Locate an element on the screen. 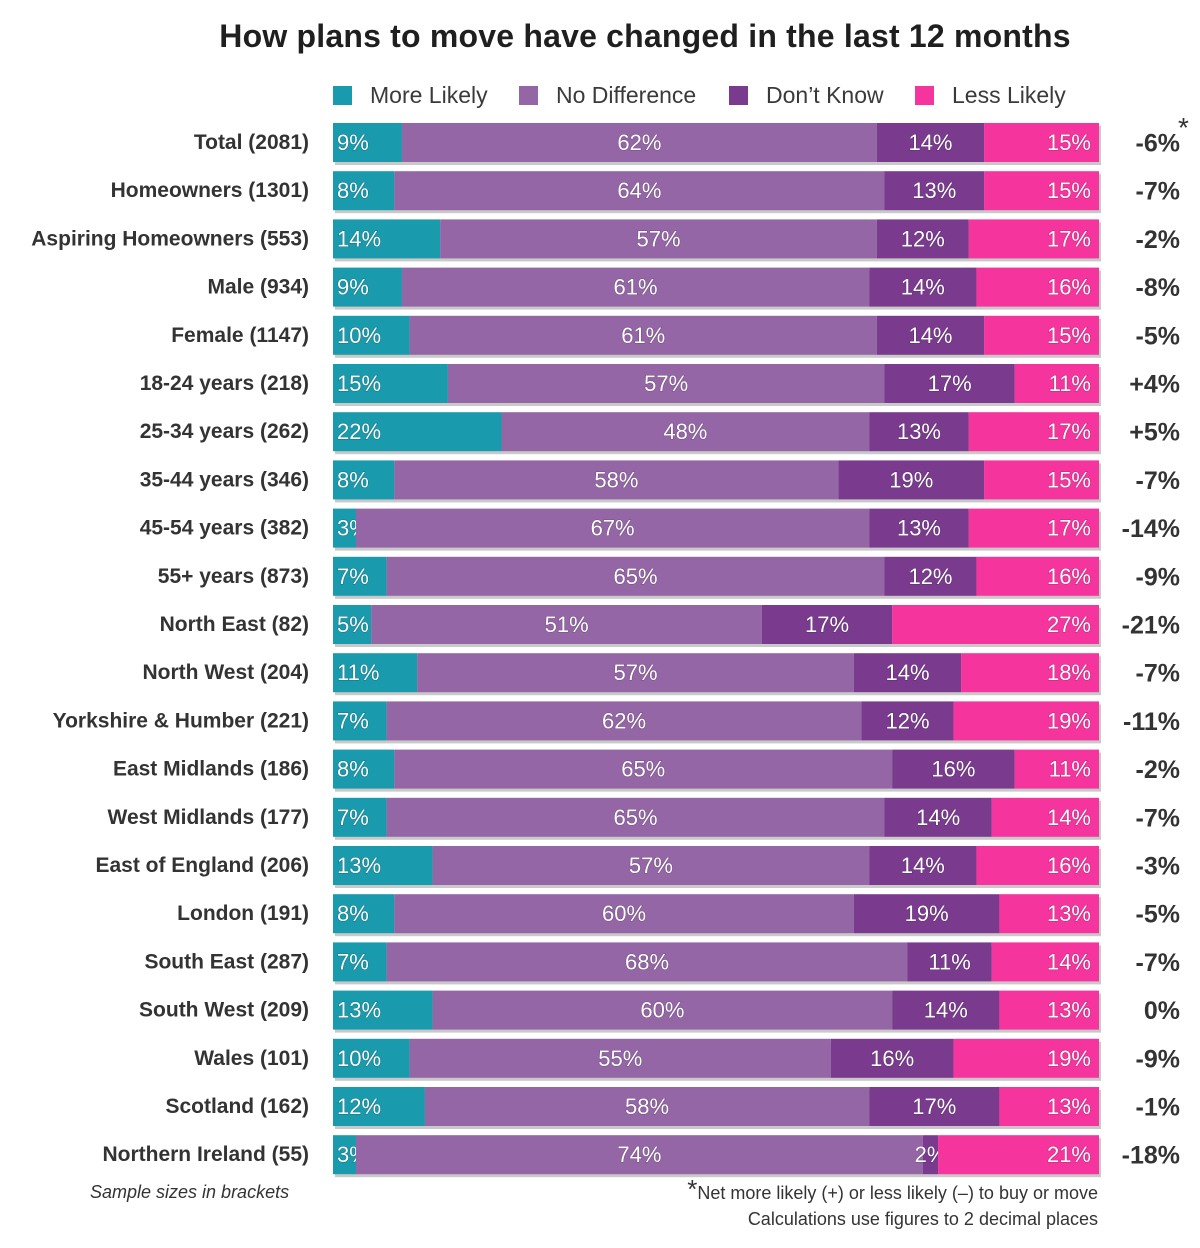 The height and width of the screenshot is (1248, 1200). data-label-don-t-know-south-east-287: 11% is located at coordinates (949, 961).